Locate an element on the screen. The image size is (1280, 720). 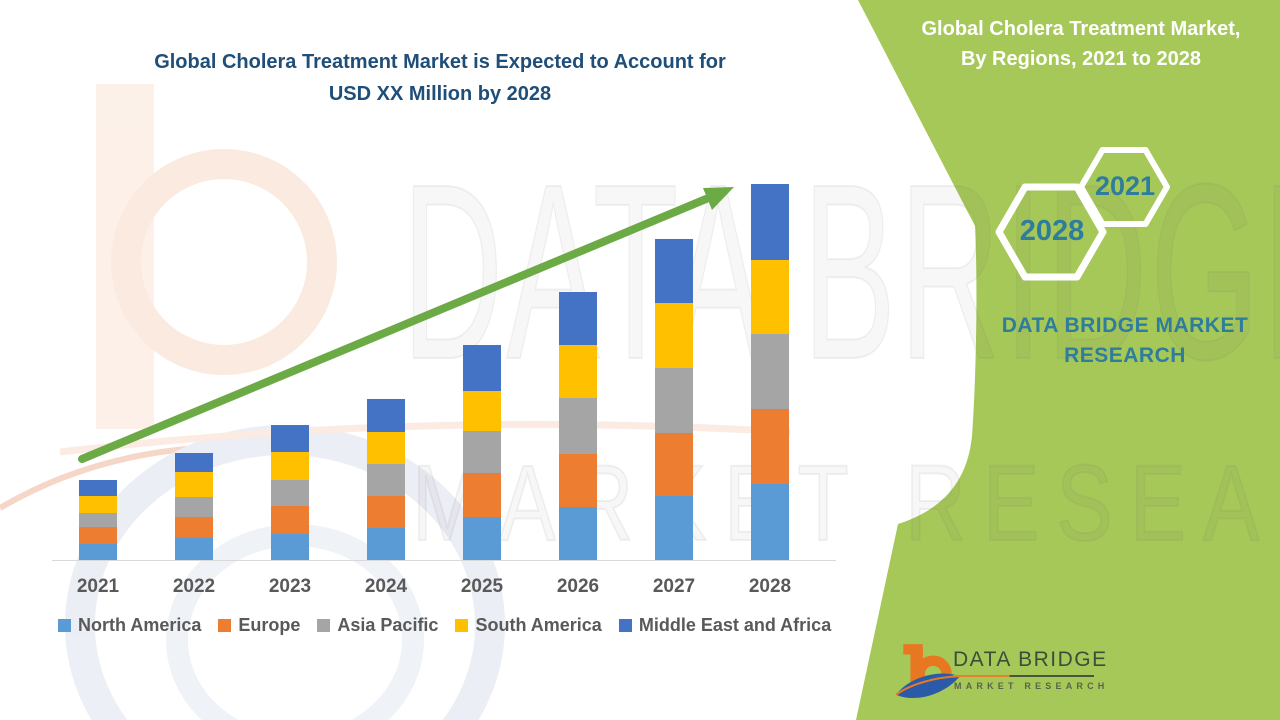
bar-segment-2022-europe is located at coordinates (194, 527).